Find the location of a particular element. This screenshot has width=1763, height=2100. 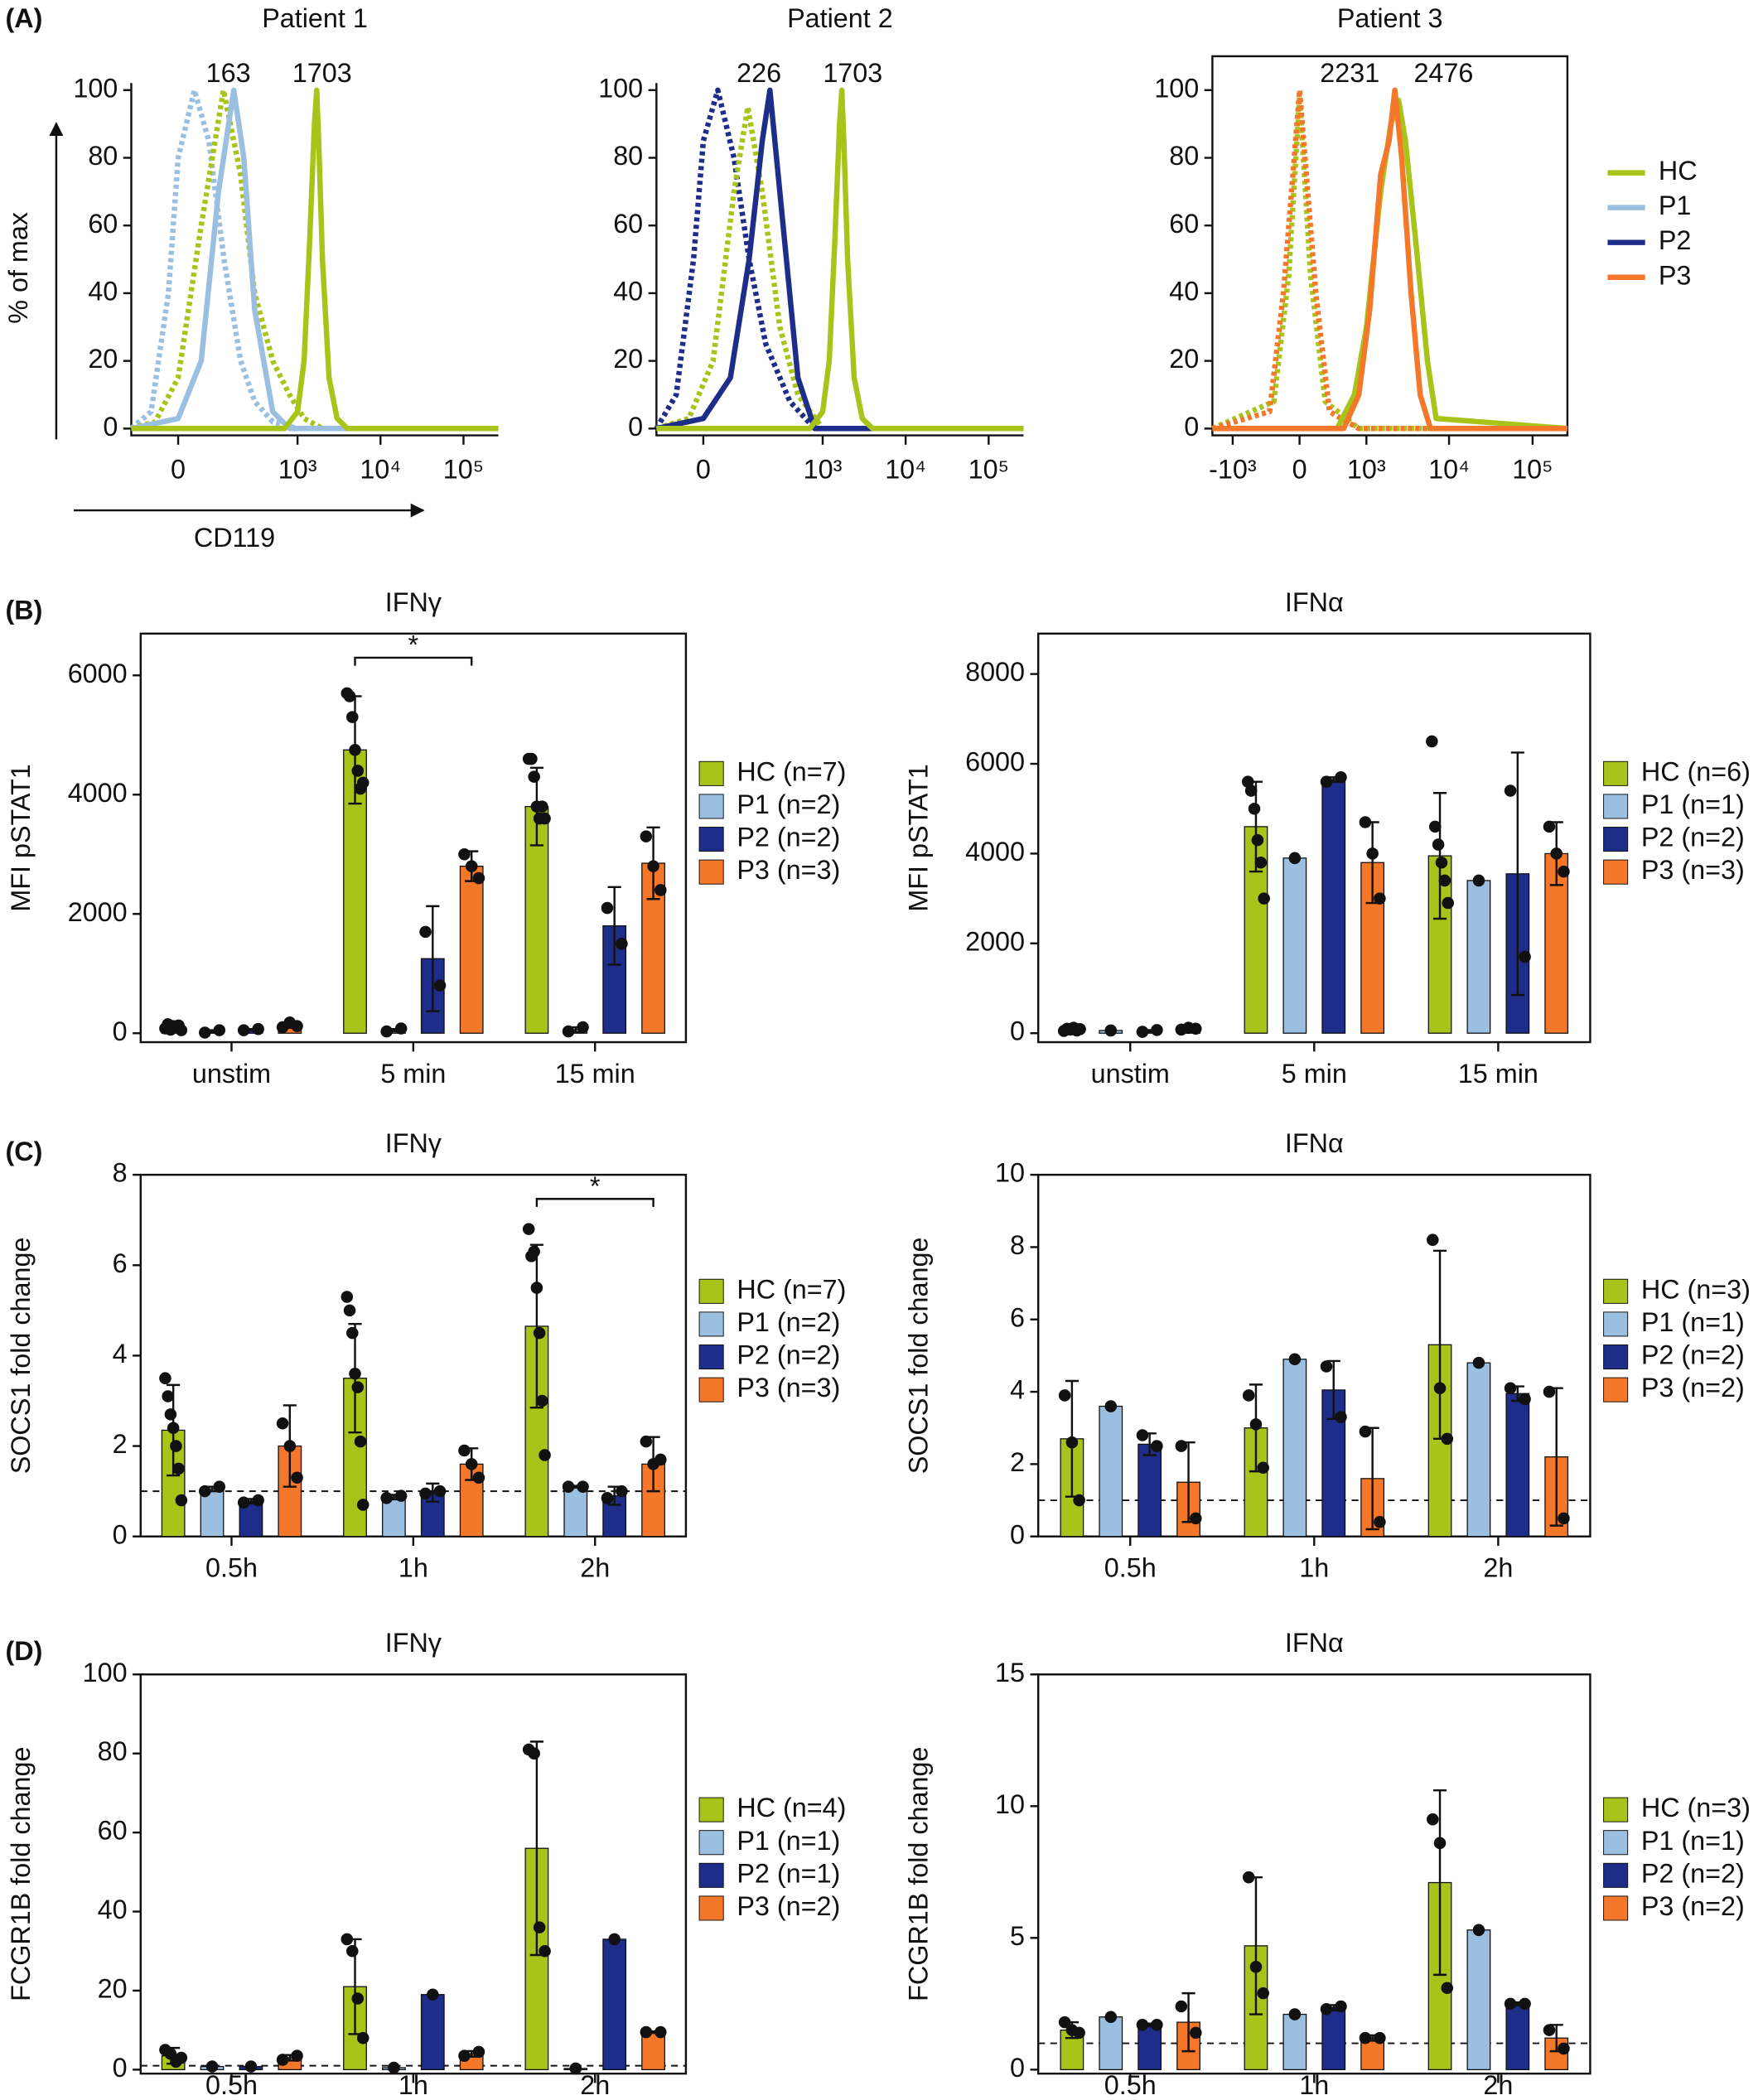

panel-label: (D) is located at coordinates (23, 1651).